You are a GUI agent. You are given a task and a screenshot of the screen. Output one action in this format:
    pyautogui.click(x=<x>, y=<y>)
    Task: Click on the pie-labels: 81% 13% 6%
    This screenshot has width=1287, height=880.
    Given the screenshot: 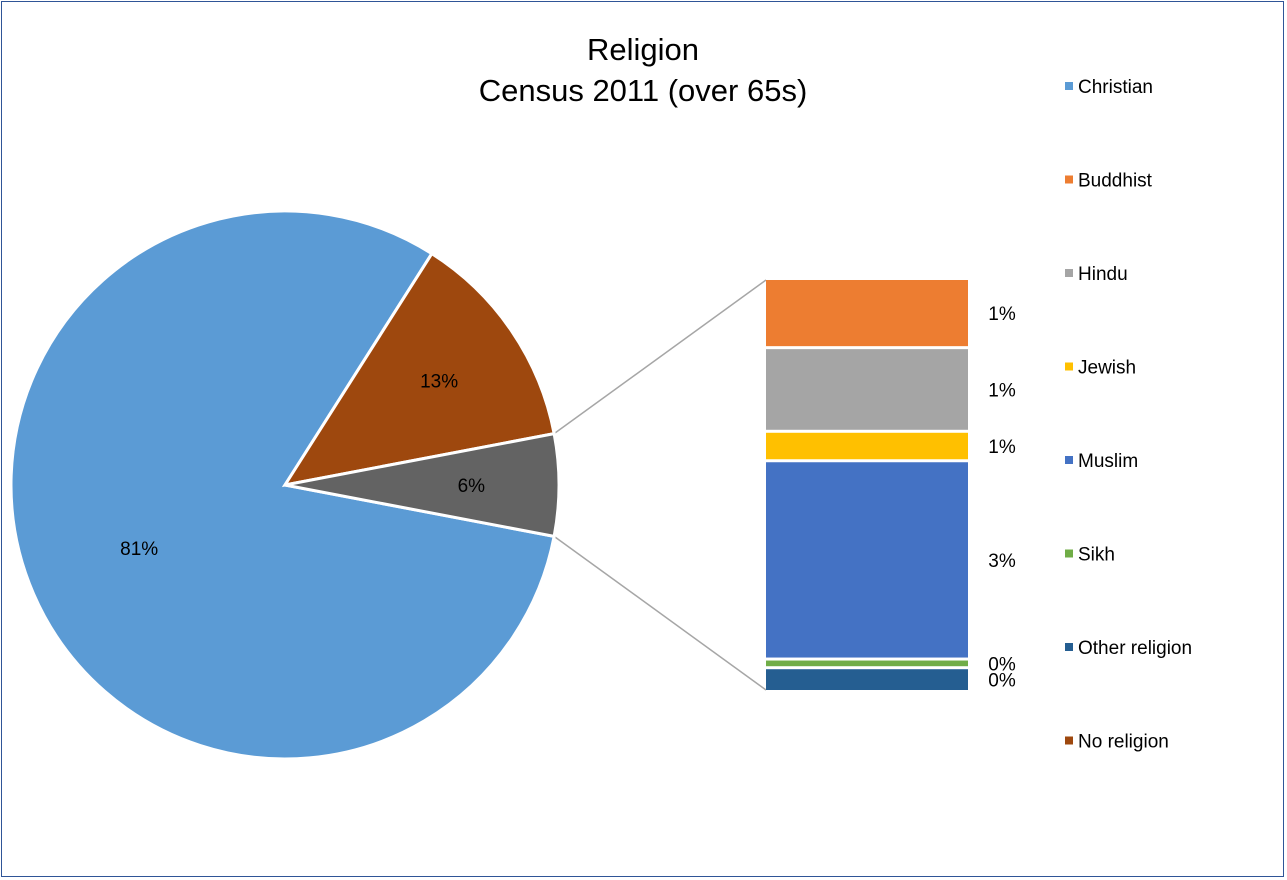 What is the action you would take?
    pyautogui.click(x=302, y=465)
    